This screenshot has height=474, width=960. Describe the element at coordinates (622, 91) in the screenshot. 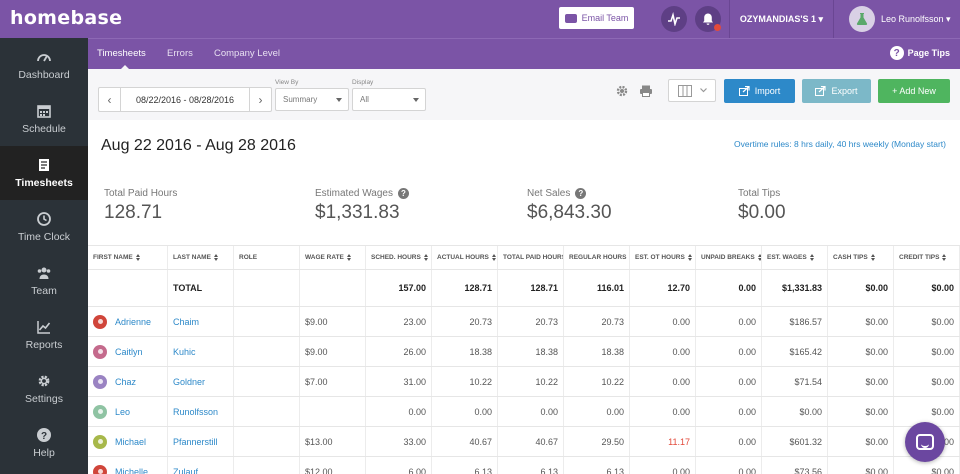

I see `settings-gear-icon` at that location.